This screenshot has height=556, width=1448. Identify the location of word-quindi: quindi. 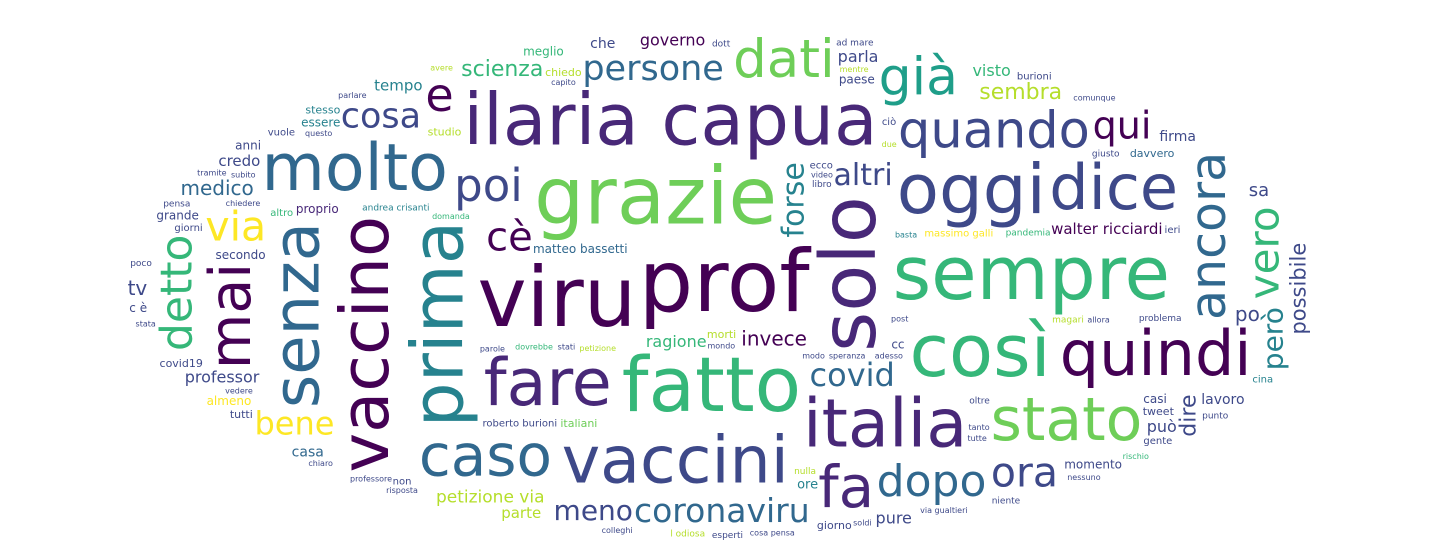
(1156, 353).